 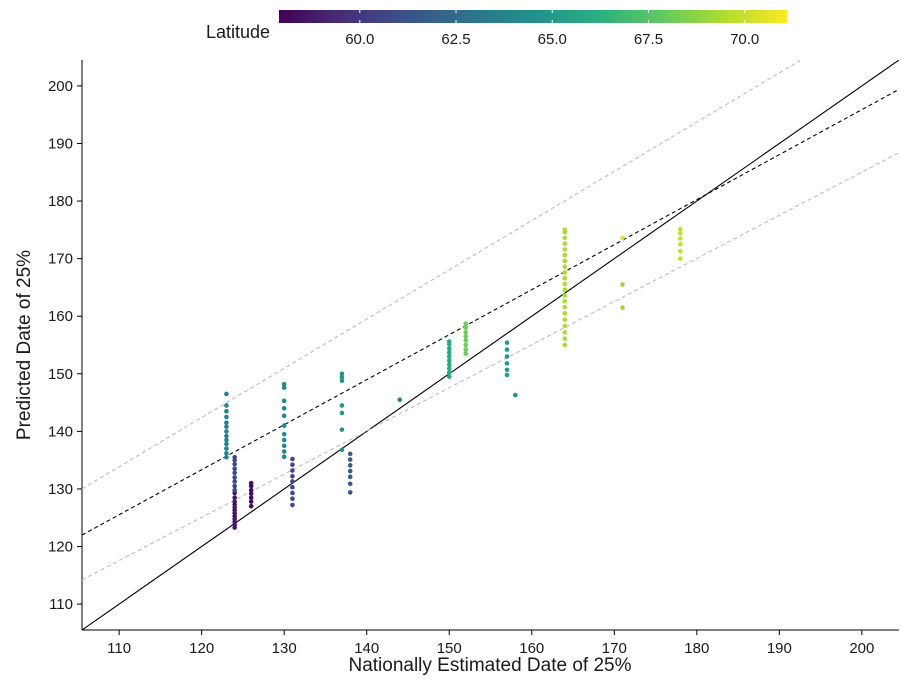 I want to click on x-tick-label: 120, so click(x=201, y=648).